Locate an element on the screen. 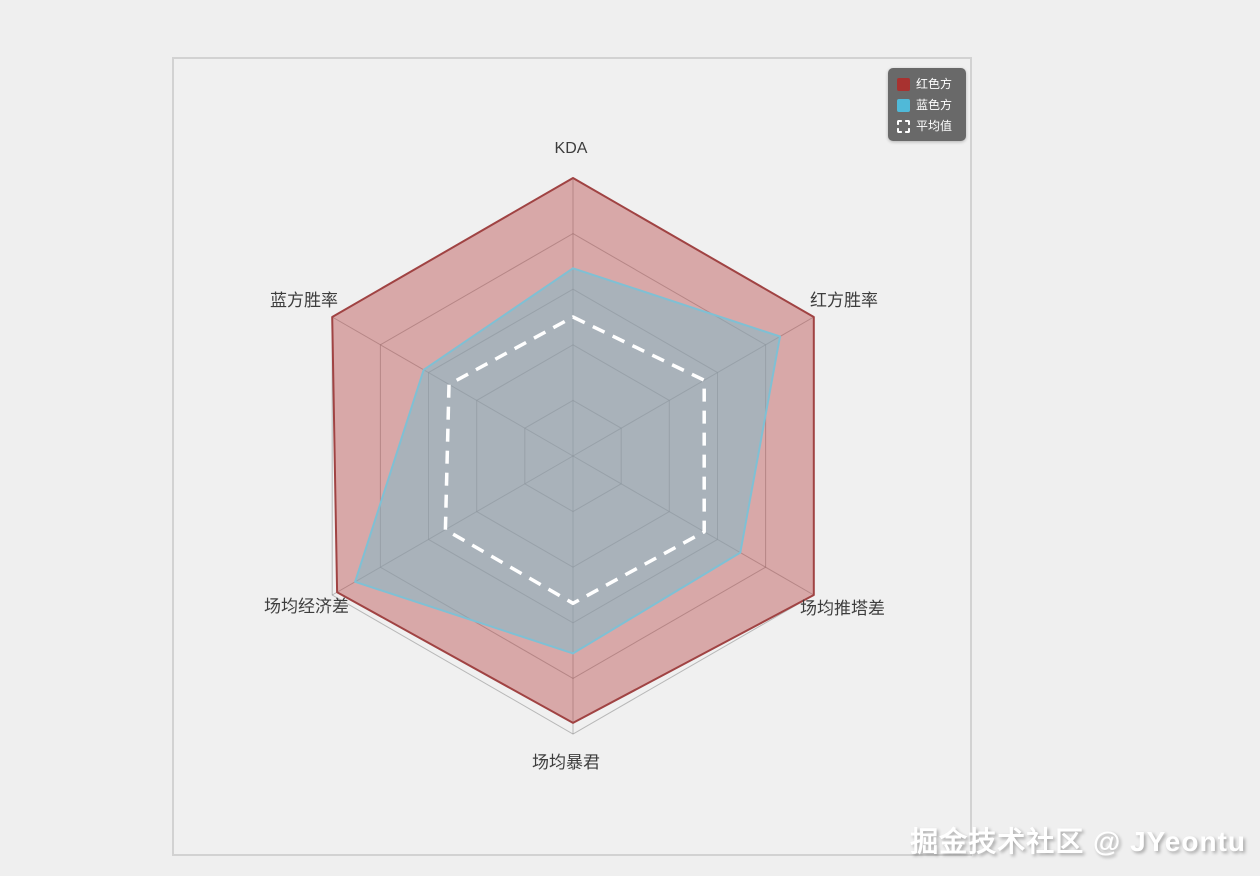 The image size is (1260, 876). chart-legend: 红色方 蓝色方 平均值 is located at coordinates (927, 104).